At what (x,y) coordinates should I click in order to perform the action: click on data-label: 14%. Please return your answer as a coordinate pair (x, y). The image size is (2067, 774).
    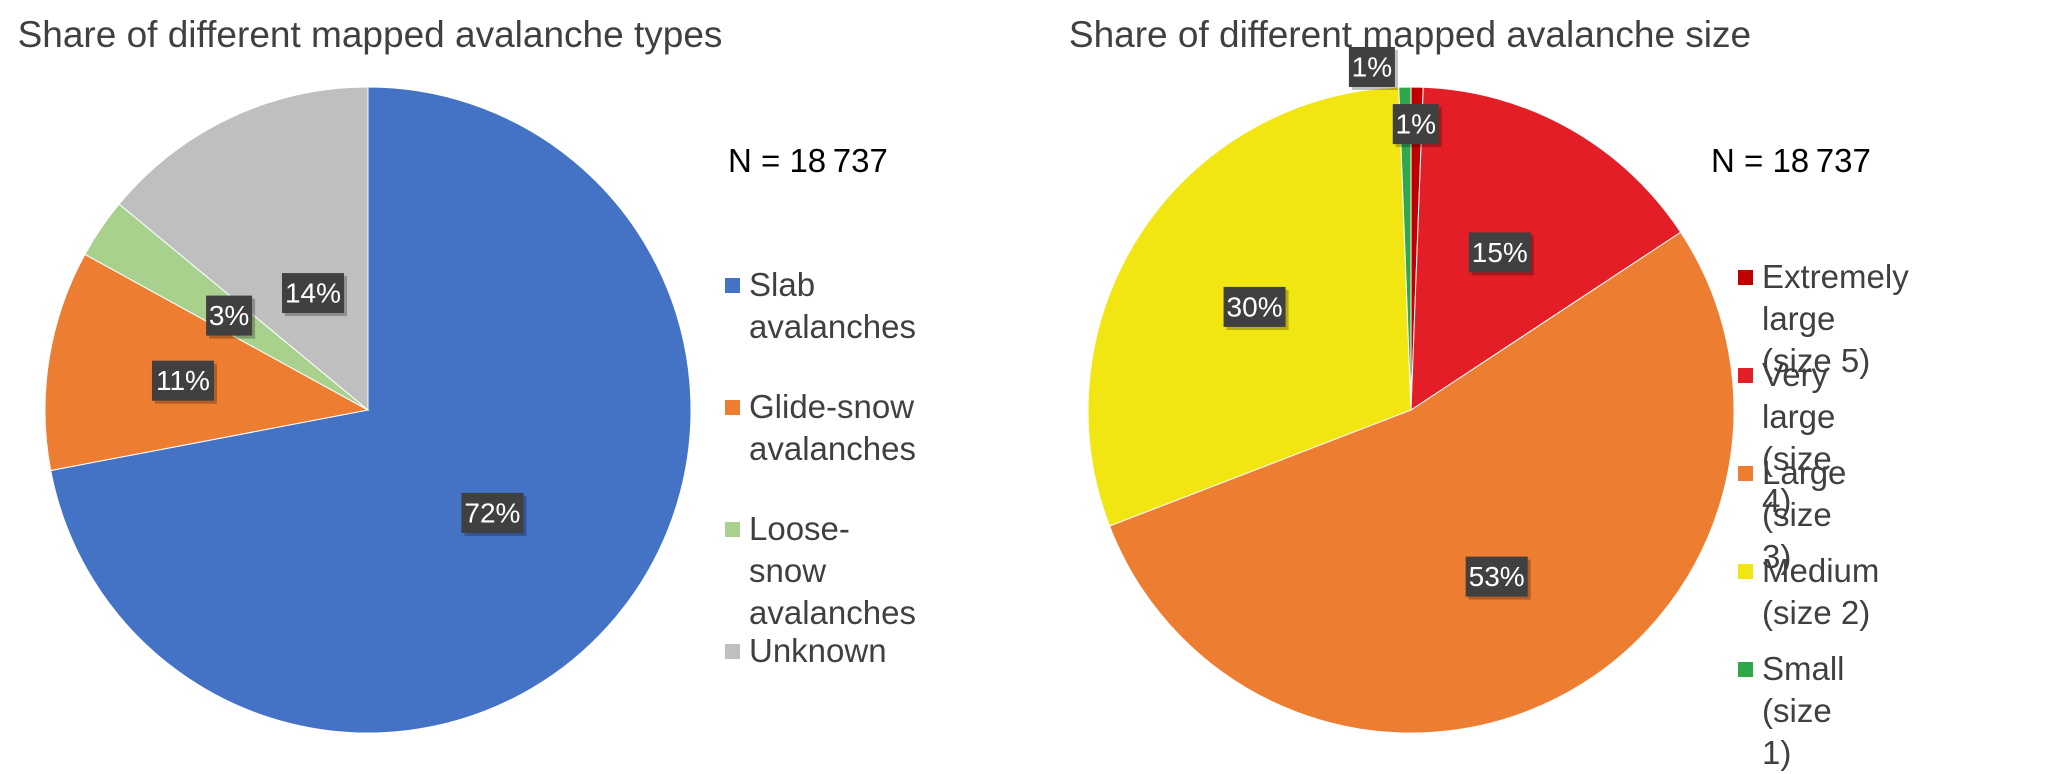
    Looking at the image, I should click on (314, 295).